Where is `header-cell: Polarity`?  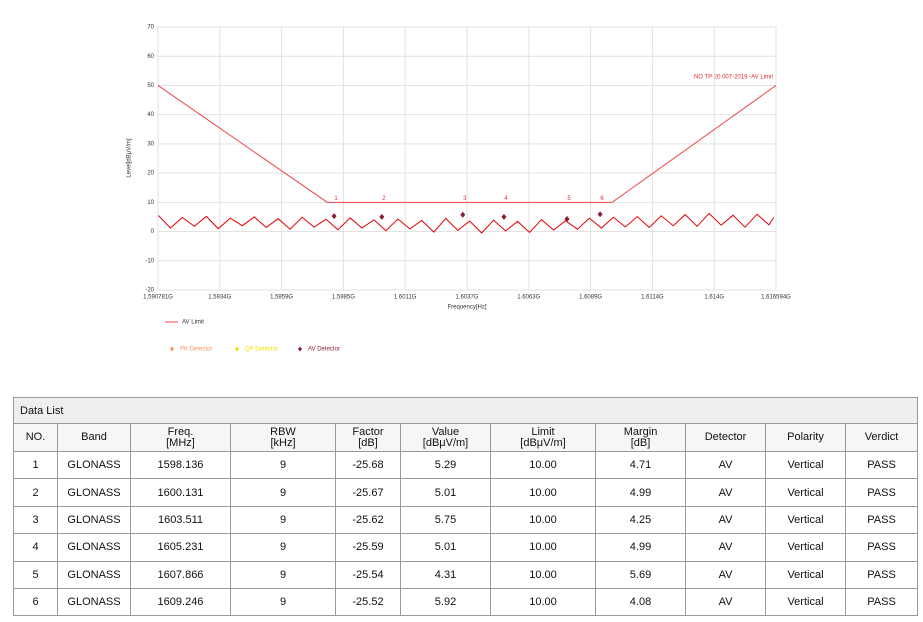
header-cell: Polarity is located at coordinates (805, 437).